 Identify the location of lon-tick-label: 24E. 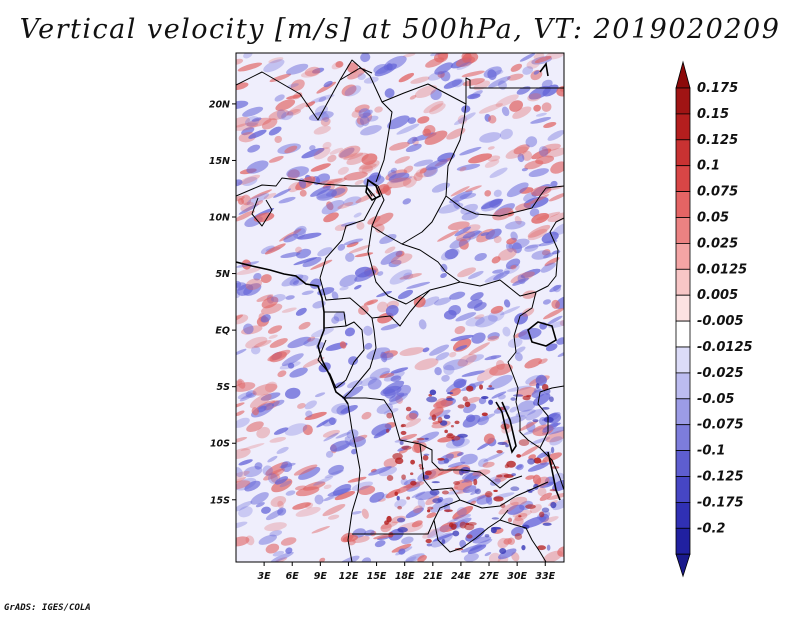
(461, 576).